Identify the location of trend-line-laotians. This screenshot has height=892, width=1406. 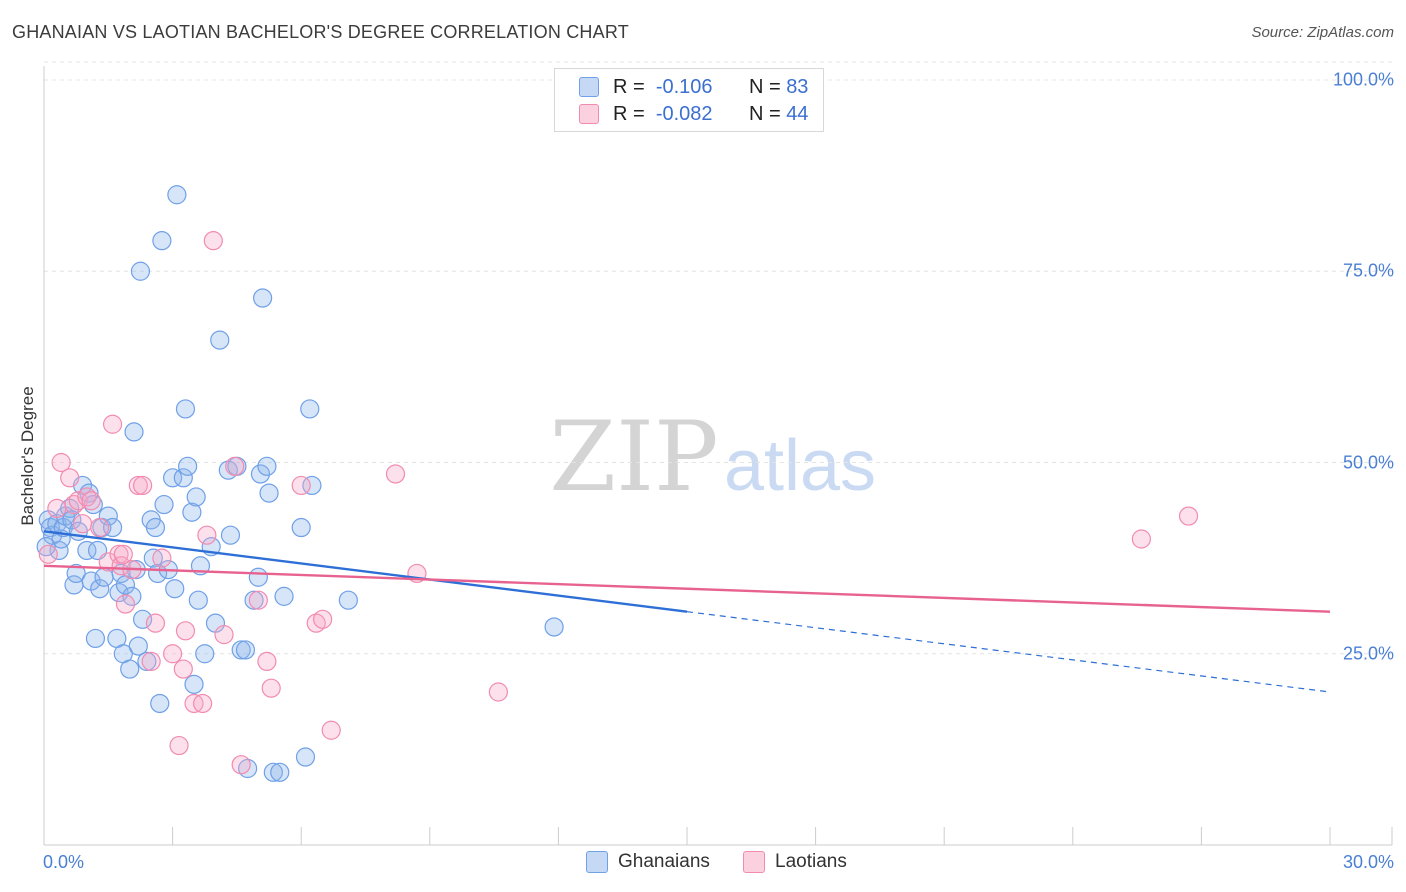
(687, 588).